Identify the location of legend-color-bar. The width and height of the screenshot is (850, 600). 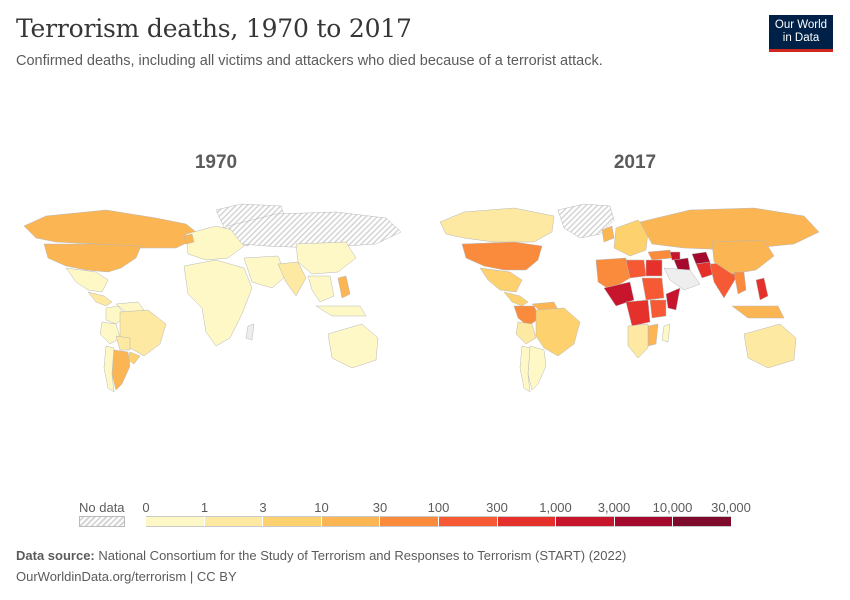
(438, 521).